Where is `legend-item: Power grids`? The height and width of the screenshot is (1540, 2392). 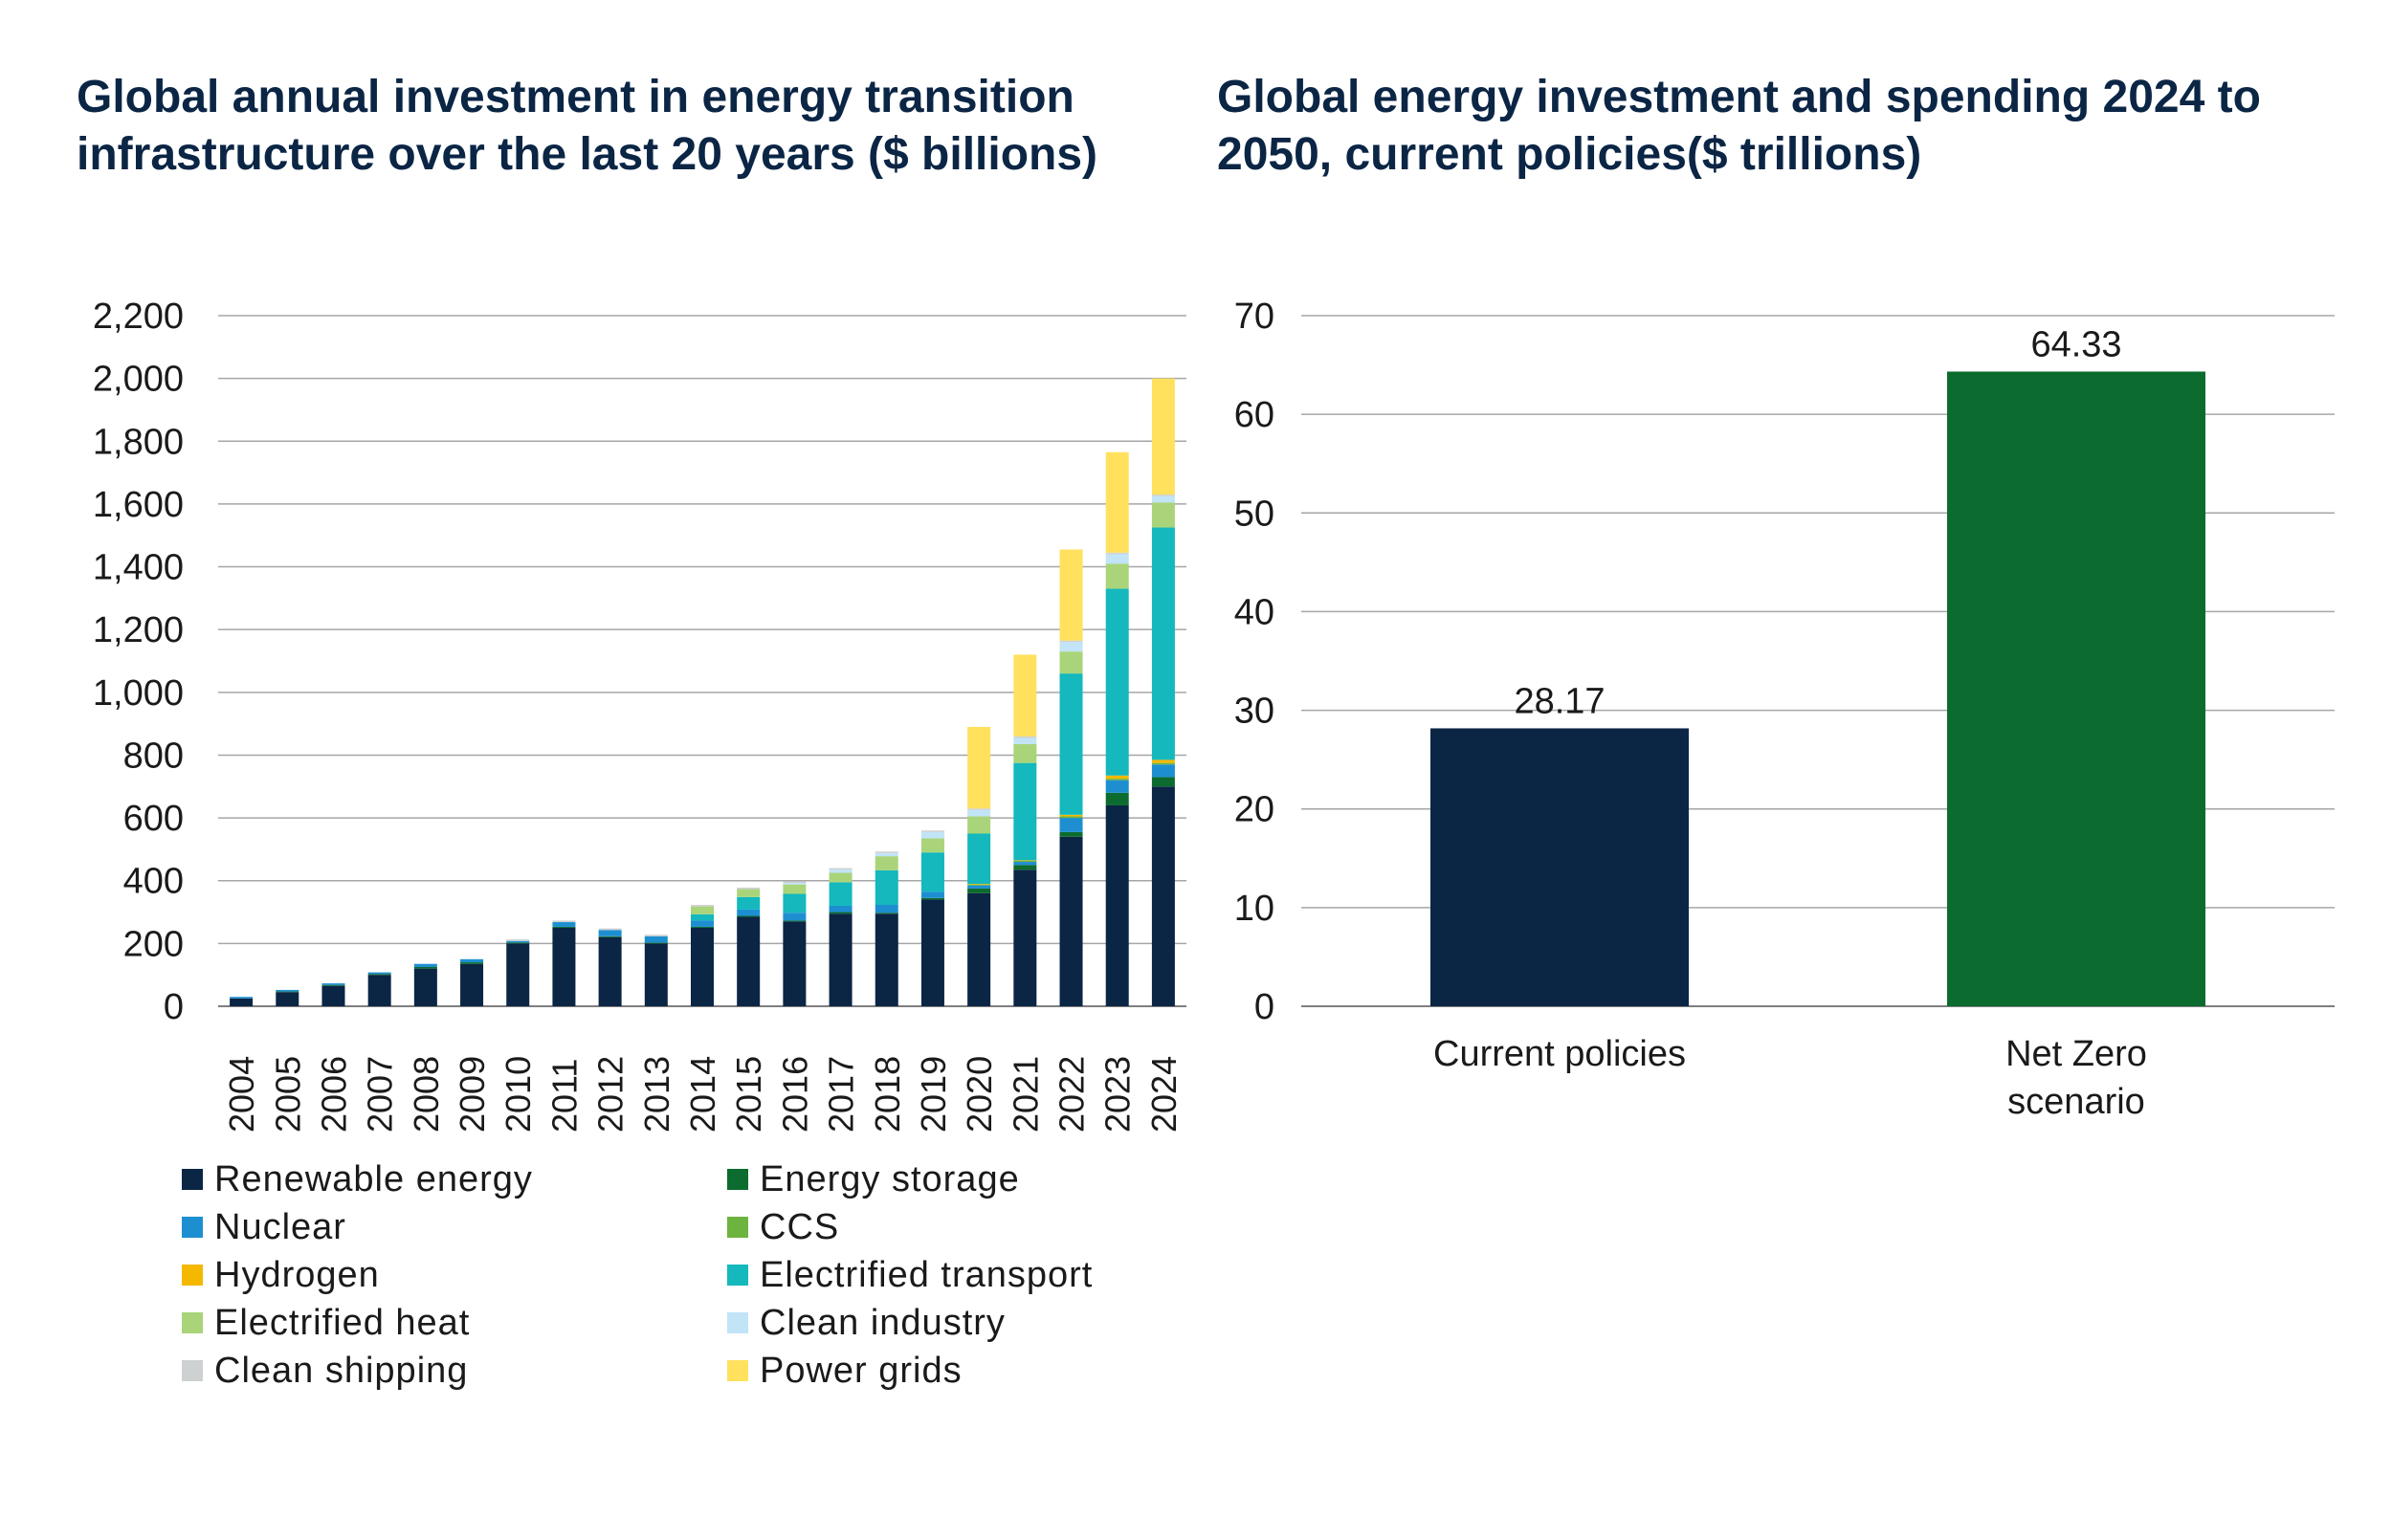
legend-item: Power grids is located at coordinates (981, 1371).